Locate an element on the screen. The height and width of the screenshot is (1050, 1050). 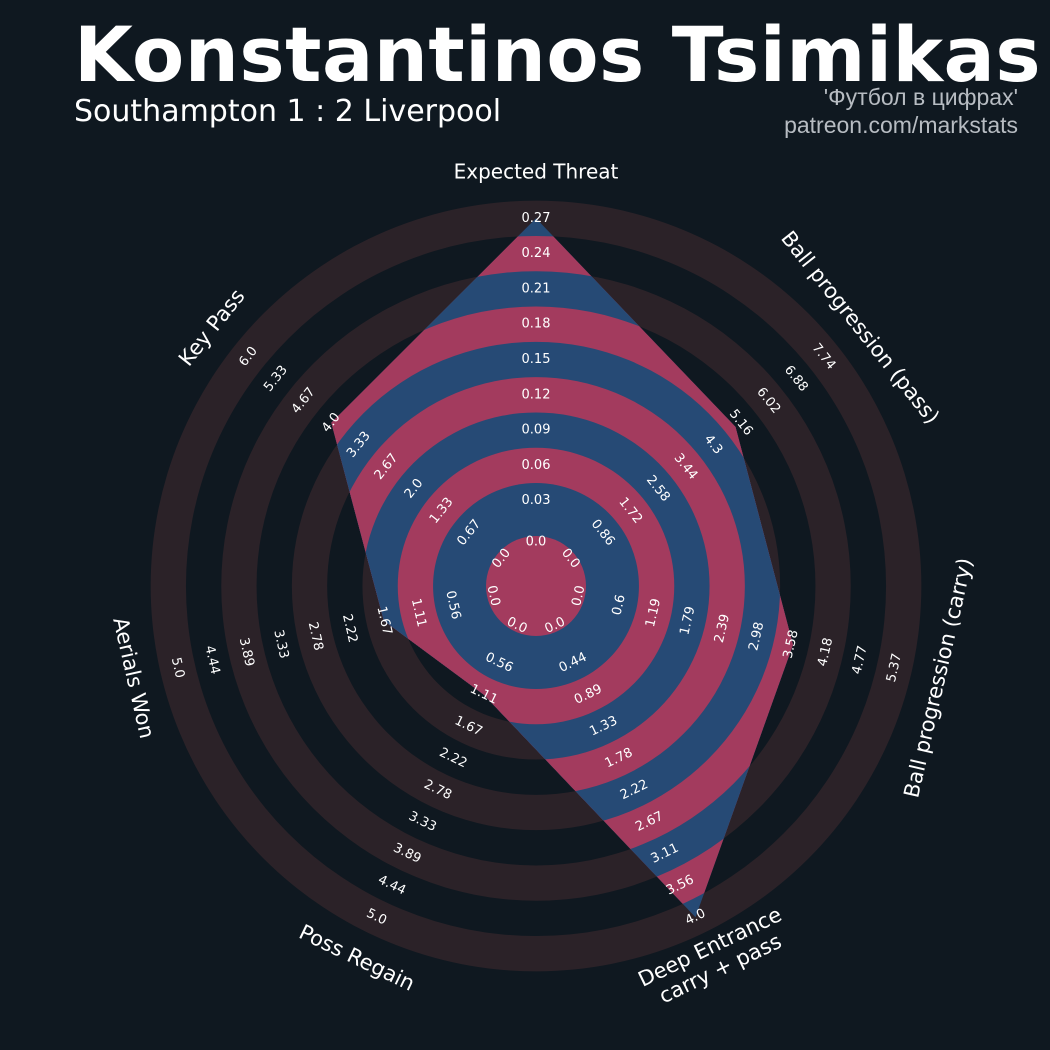
tick-label: 0.21 is located at coordinates (536, 288).